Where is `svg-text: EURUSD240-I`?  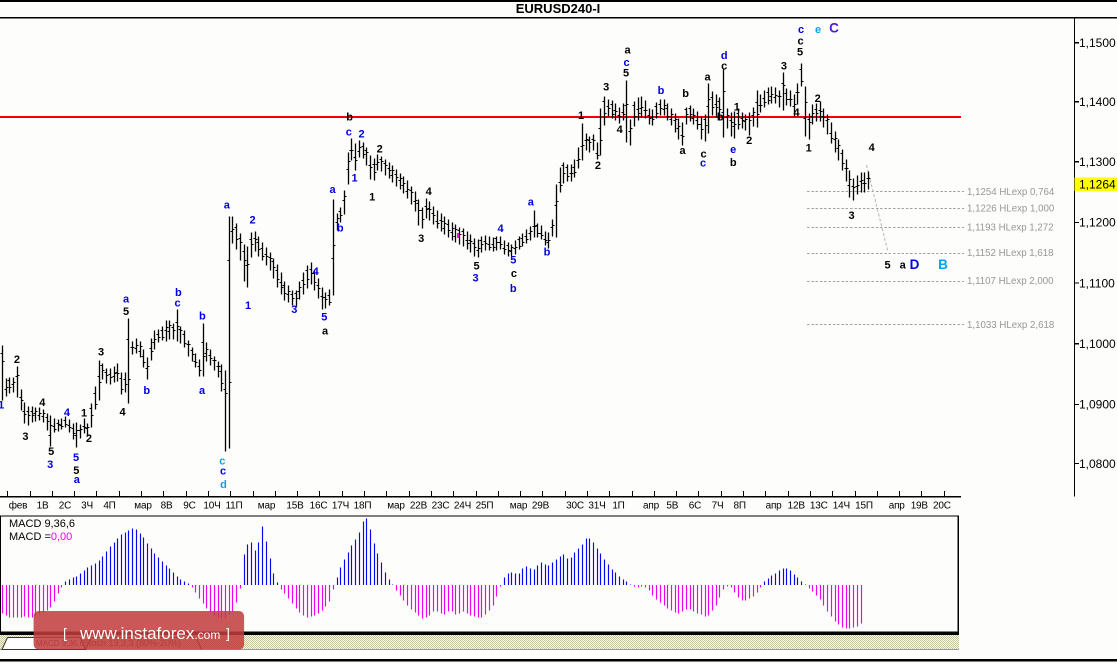 svg-text: EURUSD240-I is located at coordinates (558, 8).